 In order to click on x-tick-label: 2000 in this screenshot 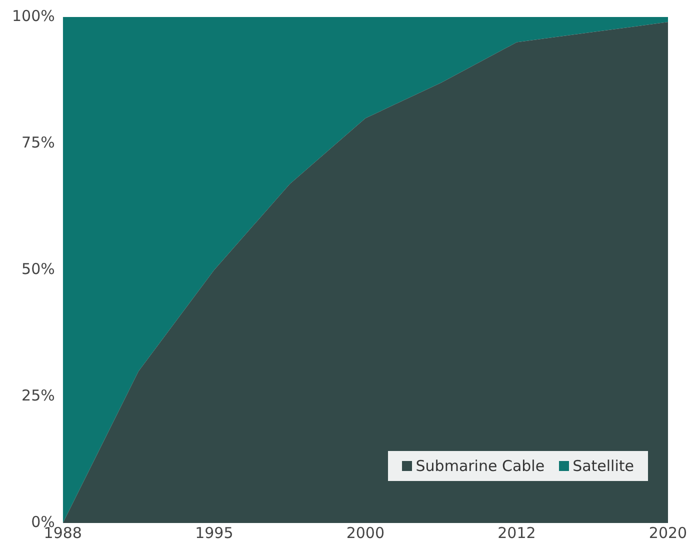, I will do `click(365, 533)`.